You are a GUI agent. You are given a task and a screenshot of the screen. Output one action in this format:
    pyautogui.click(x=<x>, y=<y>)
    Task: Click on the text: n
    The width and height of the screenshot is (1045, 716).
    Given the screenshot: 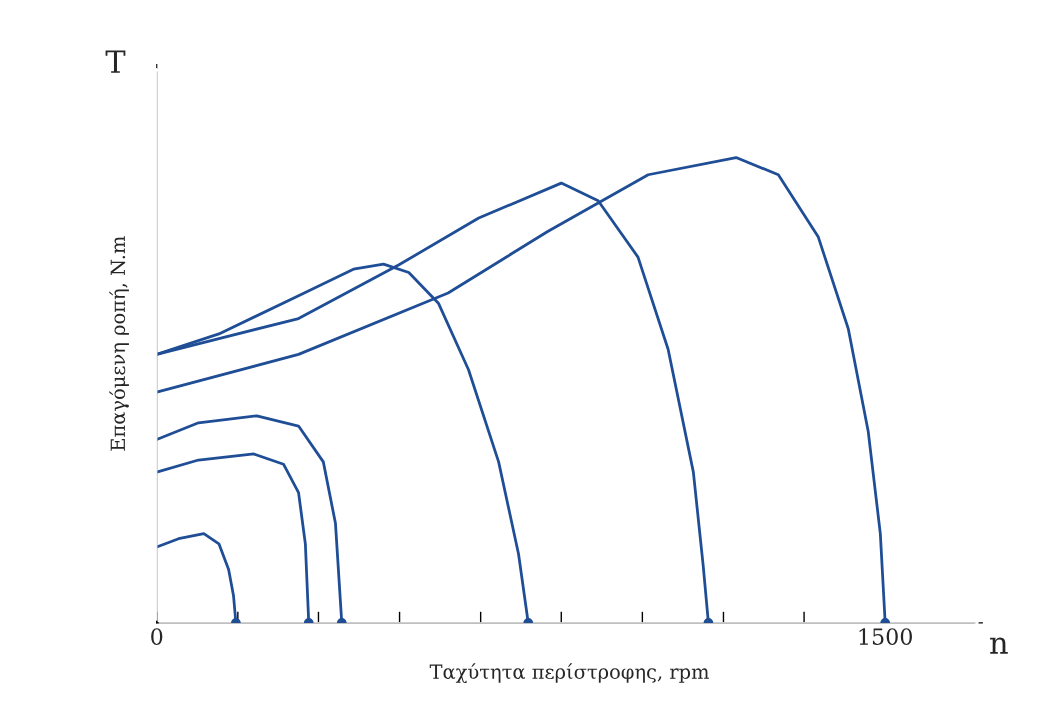 What is the action you would take?
    pyautogui.click(x=999, y=645)
    